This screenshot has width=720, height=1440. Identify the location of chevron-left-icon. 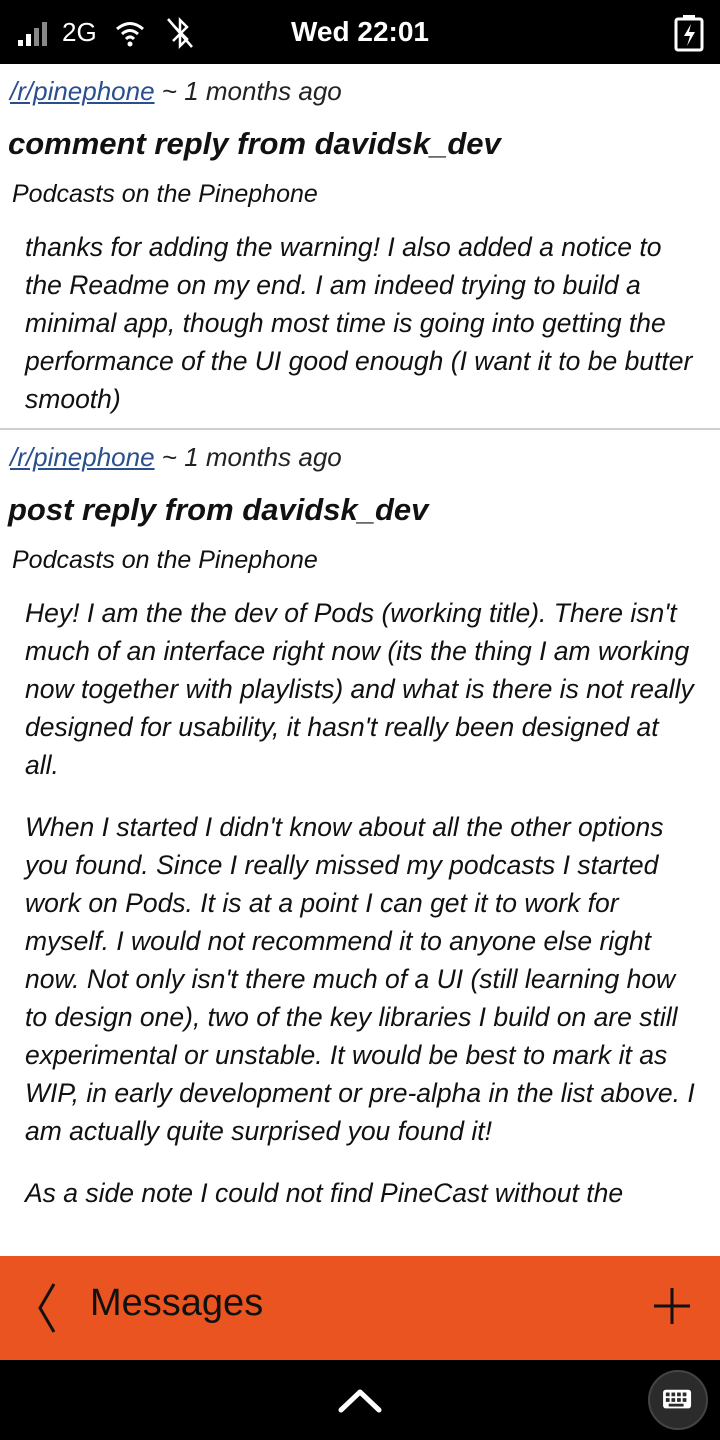
(48, 1308).